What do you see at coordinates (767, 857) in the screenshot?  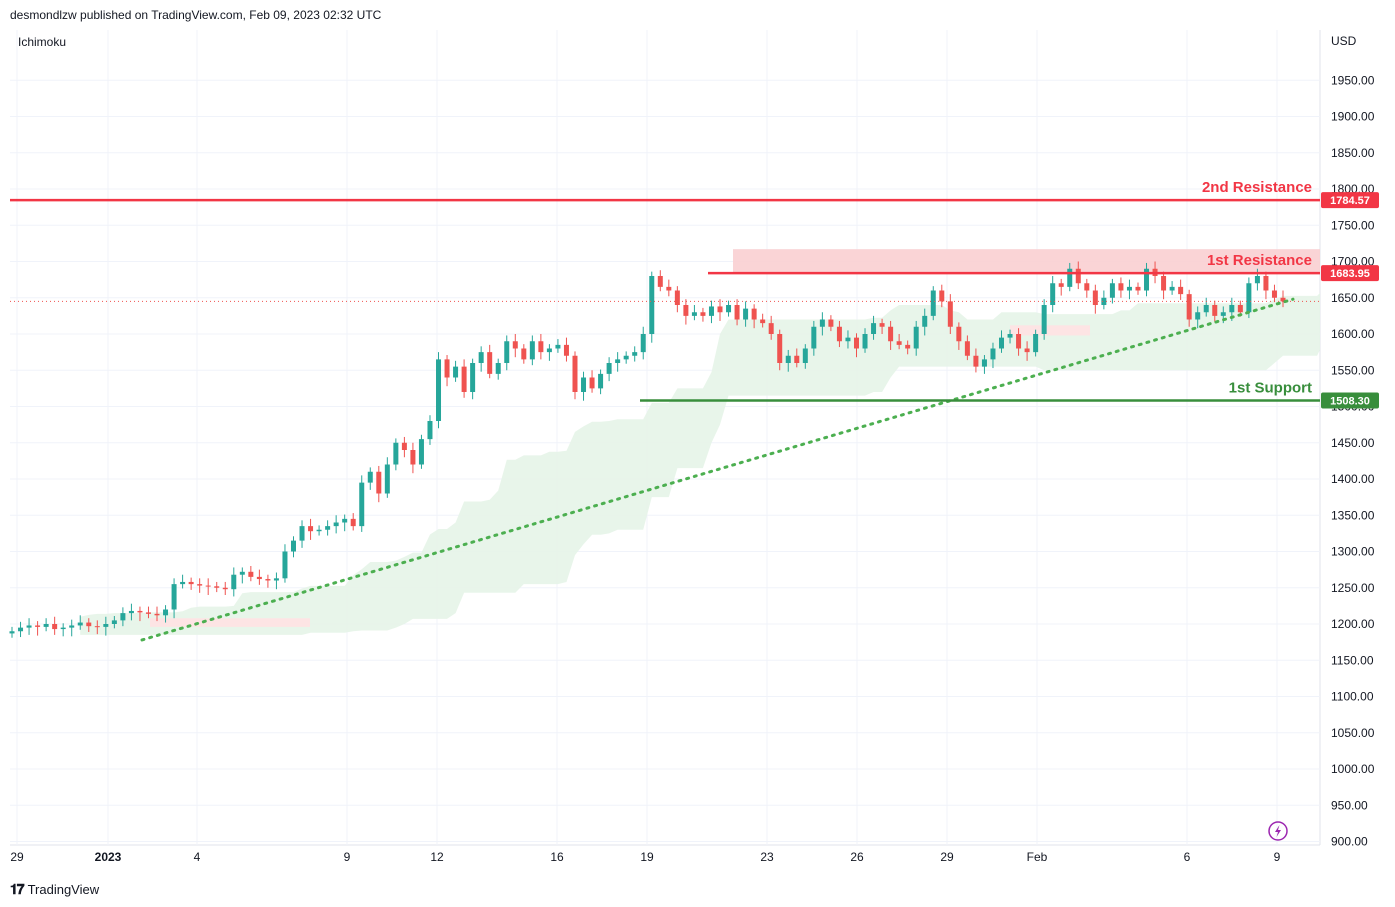 I see `time-tick-label: 23` at bounding box center [767, 857].